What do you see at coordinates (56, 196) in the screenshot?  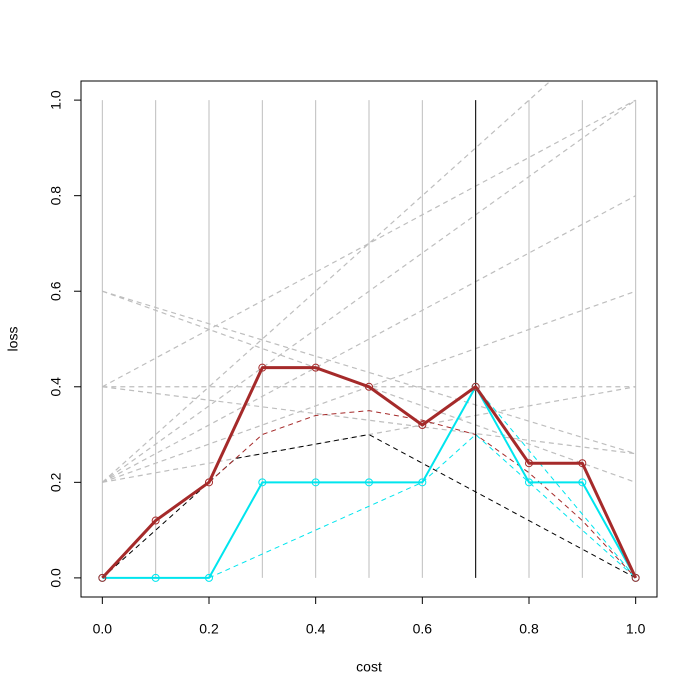 I see `y-tick-label: 0.8` at bounding box center [56, 196].